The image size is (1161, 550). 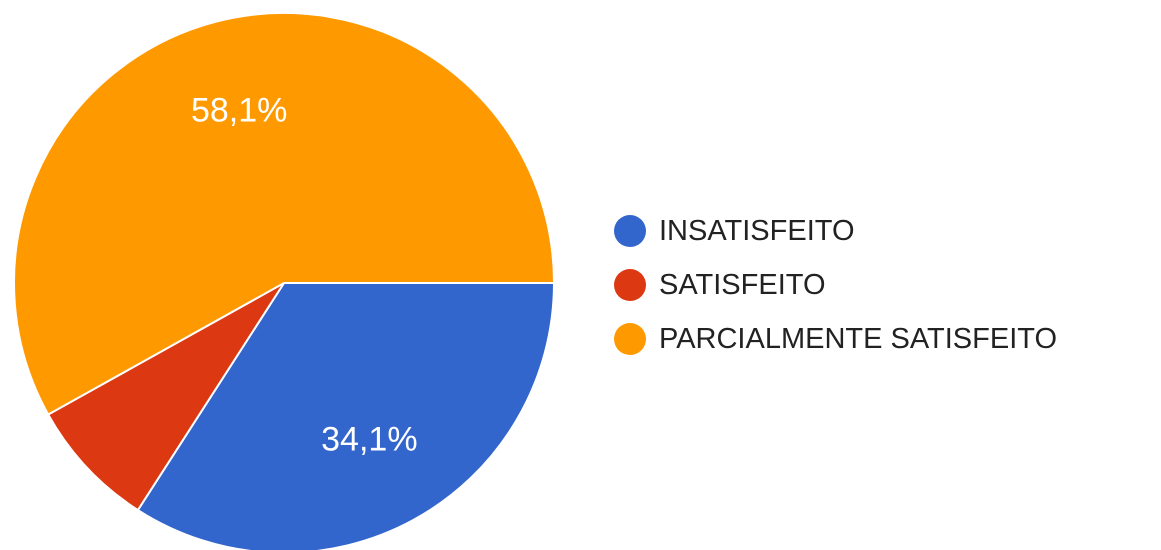 What do you see at coordinates (757, 230) in the screenshot?
I see `legend-label-insatisfeito: INSATISFEITO` at bounding box center [757, 230].